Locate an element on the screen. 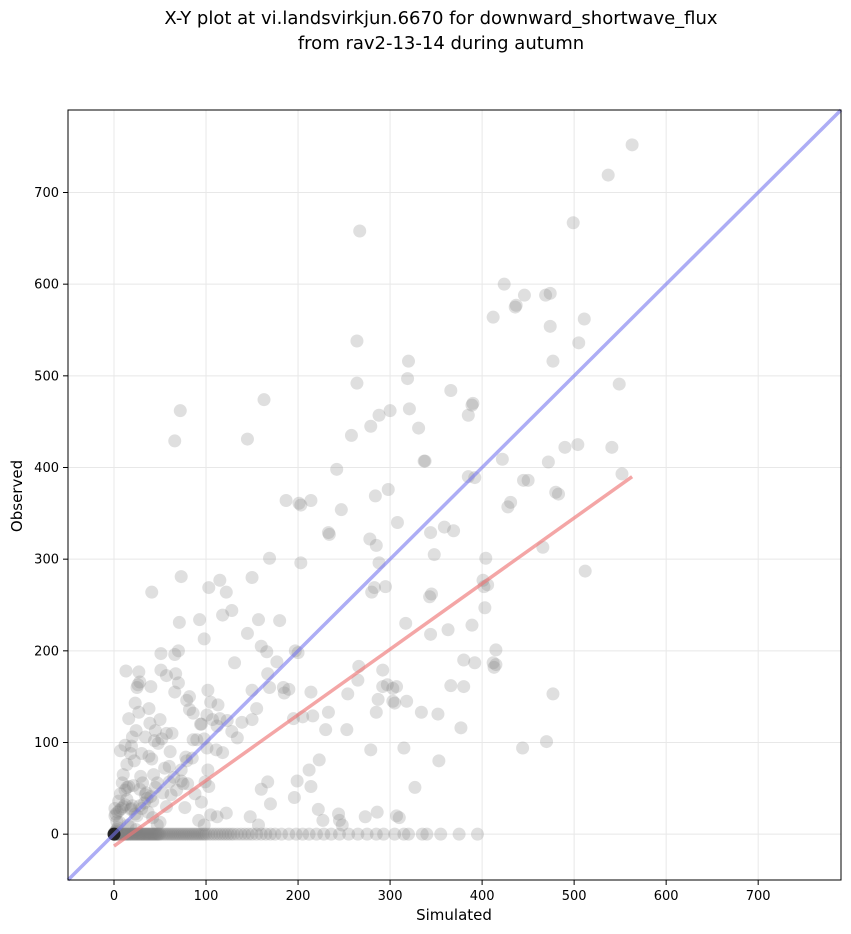 The height and width of the screenshot is (934, 851). x-axis-label: Simulated is located at coordinates (454, 915).